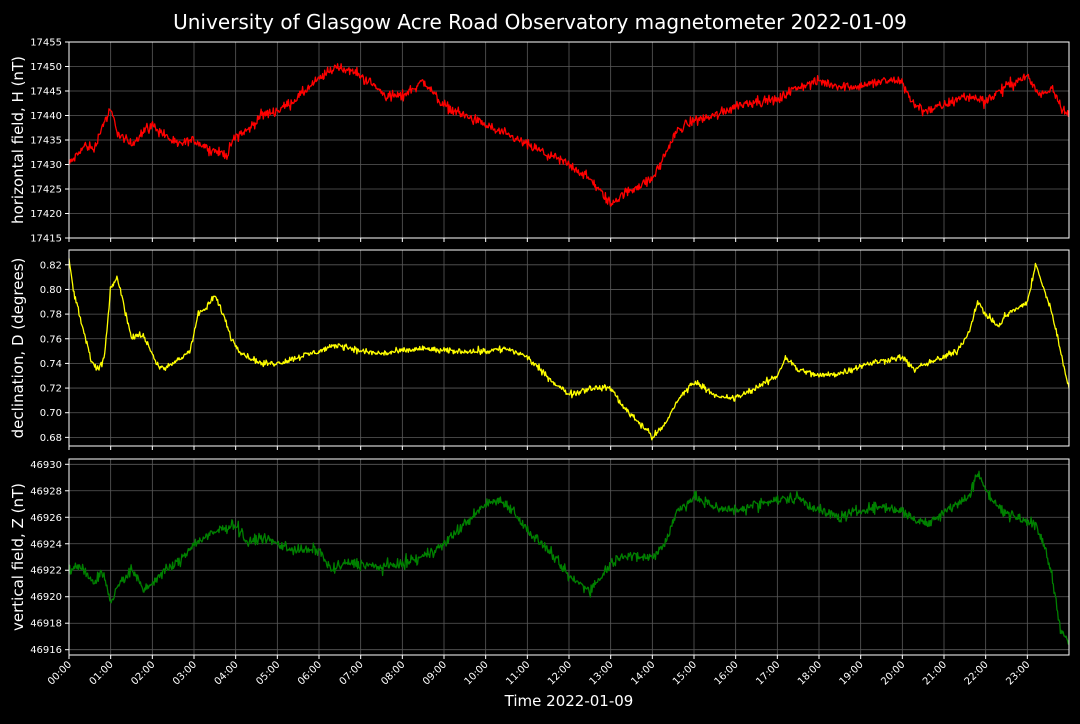 The image size is (1080, 724). What do you see at coordinates (46, 165) in the screenshot?
I see `y-tick-label-H: 17430` at bounding box center [46, 165].